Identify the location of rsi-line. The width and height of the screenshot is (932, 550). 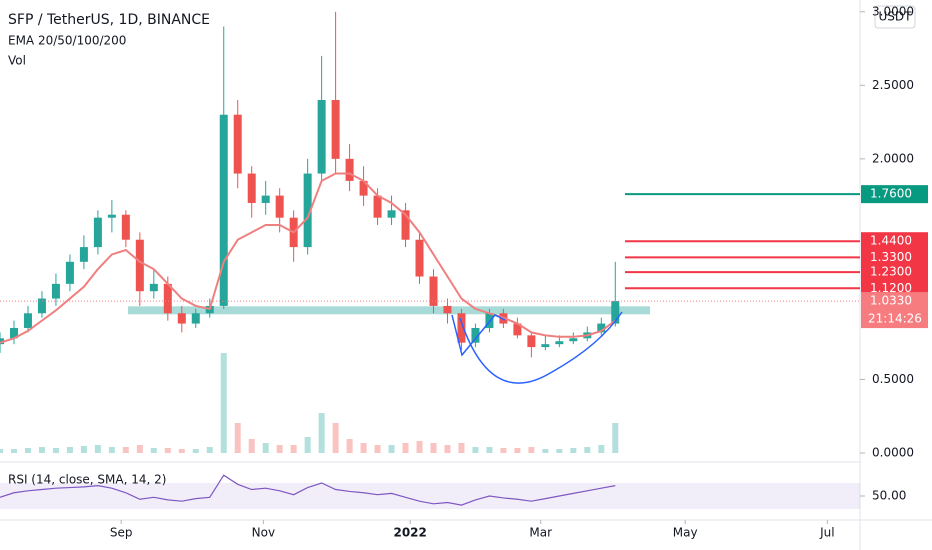
(308, 490).